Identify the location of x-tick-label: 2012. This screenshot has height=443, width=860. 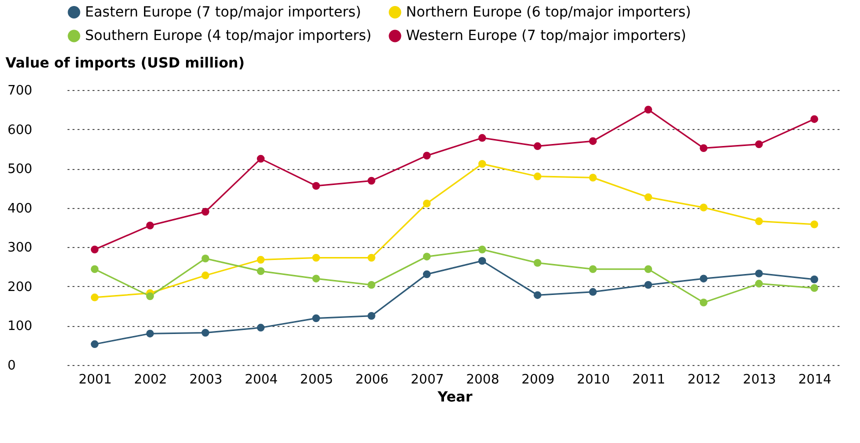
(704, 380).